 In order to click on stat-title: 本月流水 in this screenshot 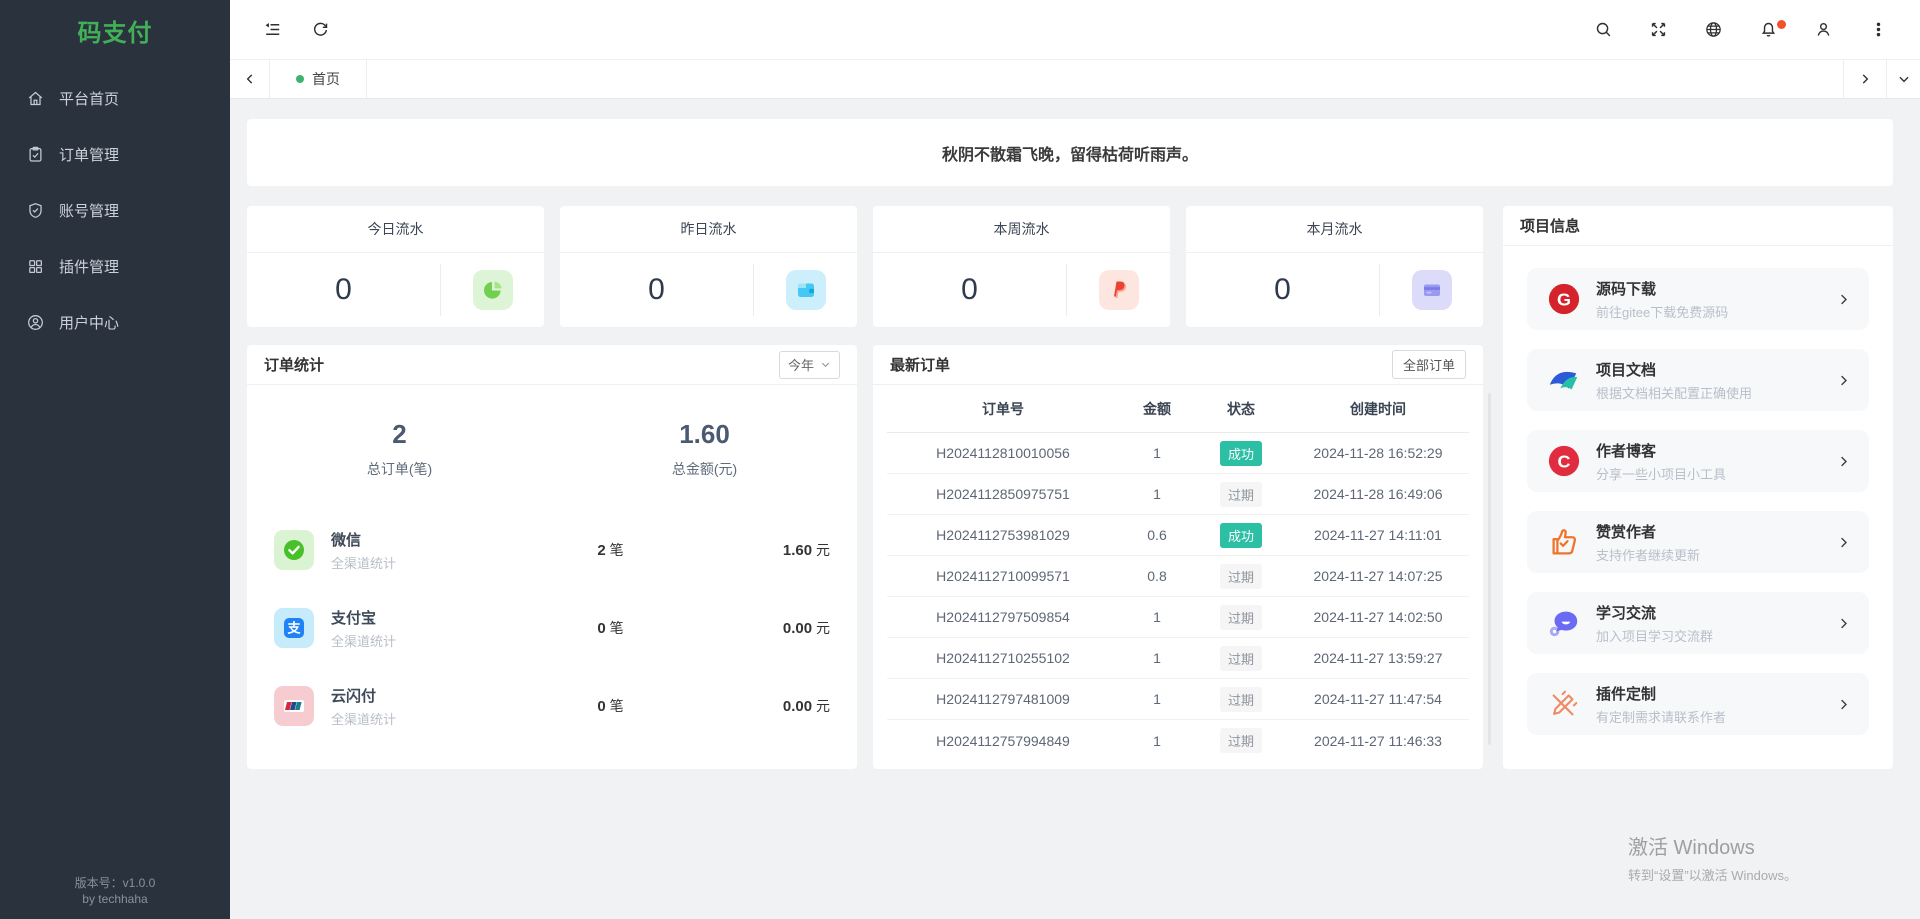, I will do `click(1334, 229)`.